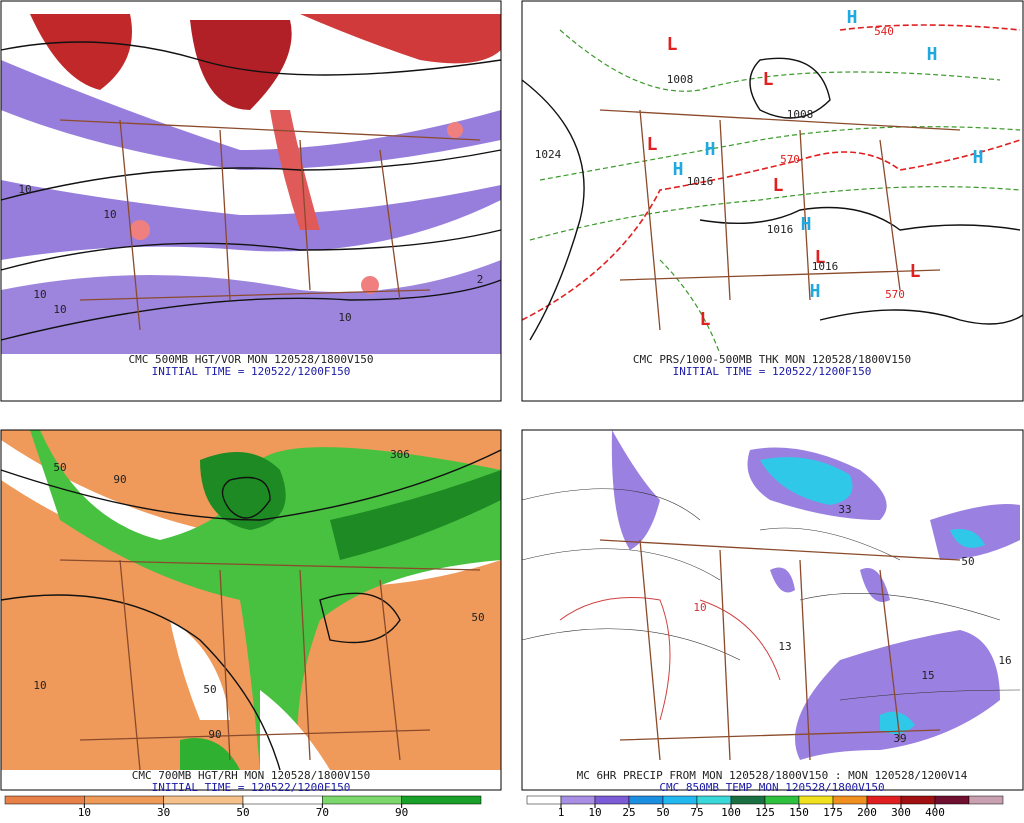  I want to click on scale-label: 300, so click(901, 812).